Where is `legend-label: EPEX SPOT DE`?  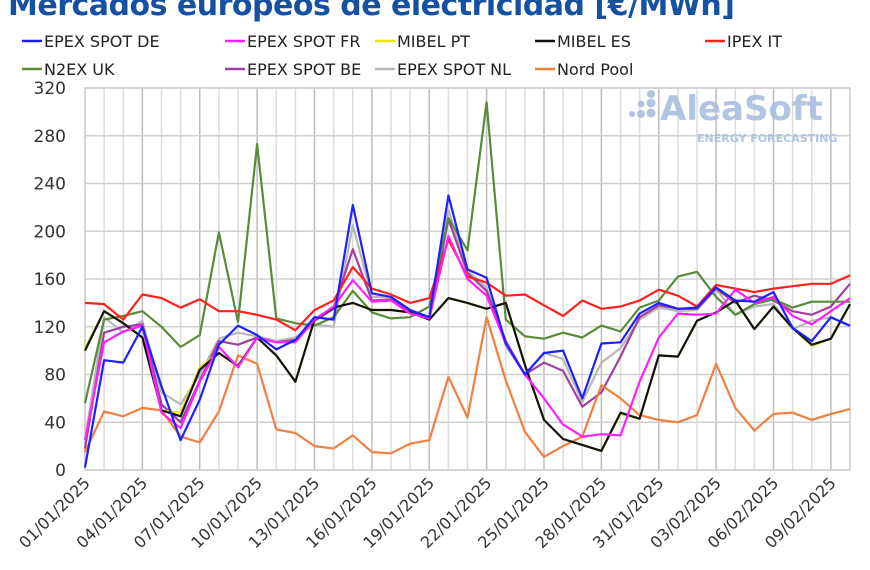
legend-label: EPEX SPOT DE is located at coordinates (102, 41).